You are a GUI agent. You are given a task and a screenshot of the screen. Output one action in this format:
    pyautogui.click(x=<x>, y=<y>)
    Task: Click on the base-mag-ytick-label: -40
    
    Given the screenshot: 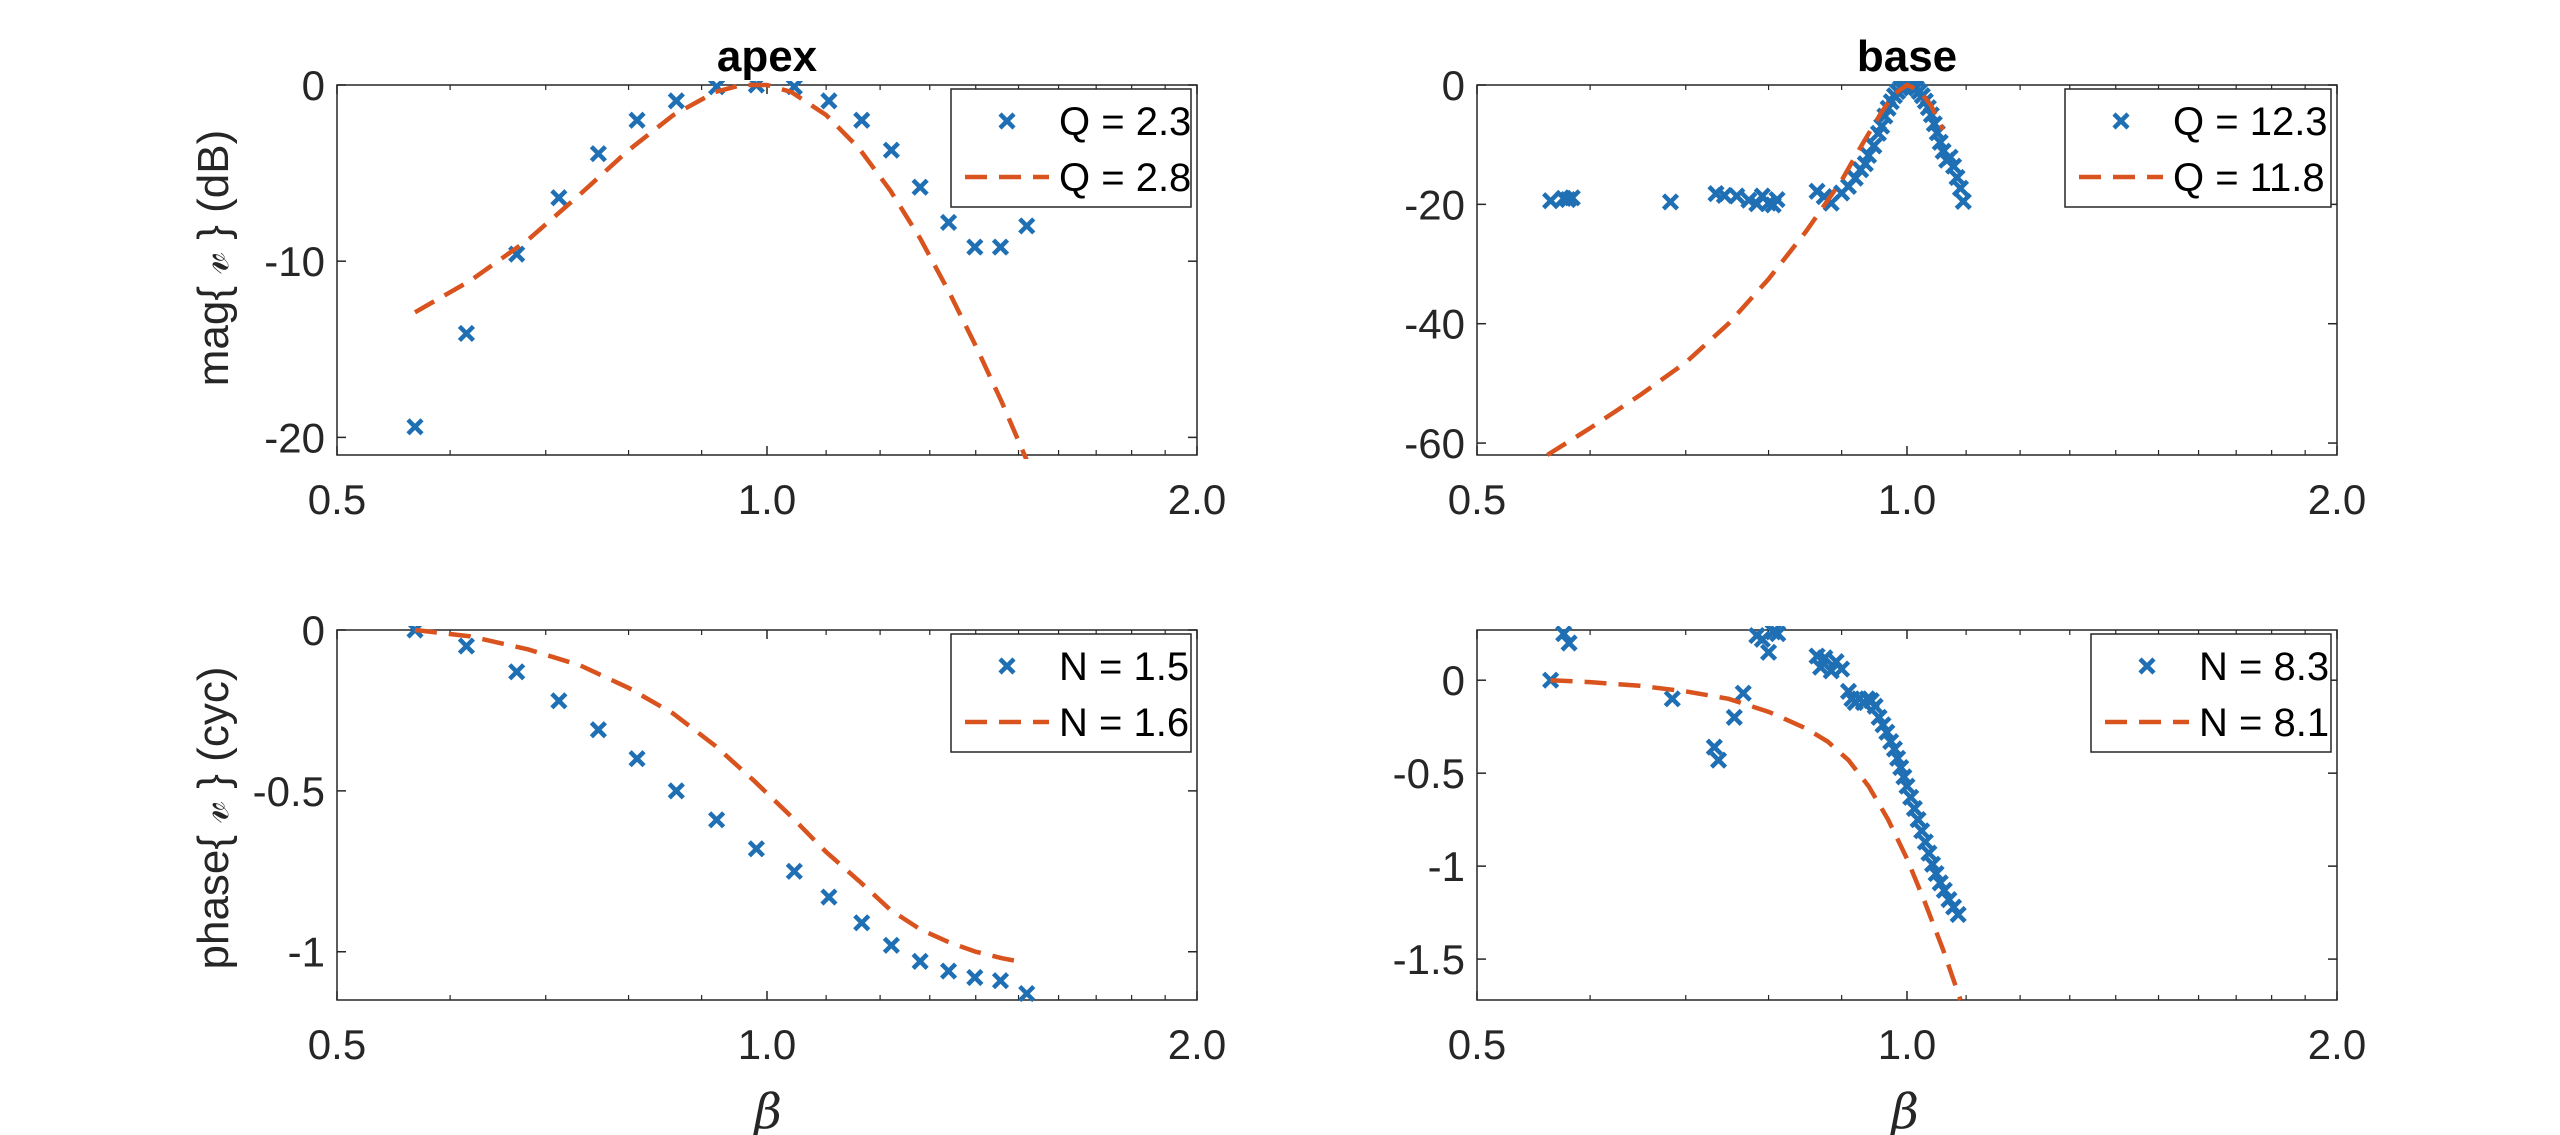 What is the action you would take?
    pyautogui.click(x=1434, y=324)
    